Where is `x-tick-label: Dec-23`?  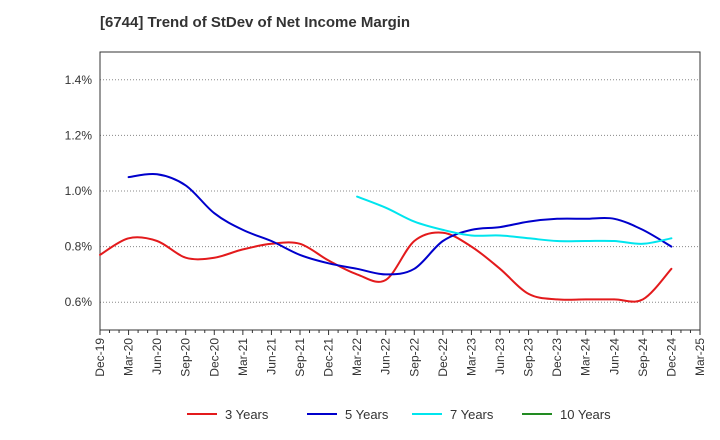 x-tick-label: Dec-23 is located at coordinates (557, 357).